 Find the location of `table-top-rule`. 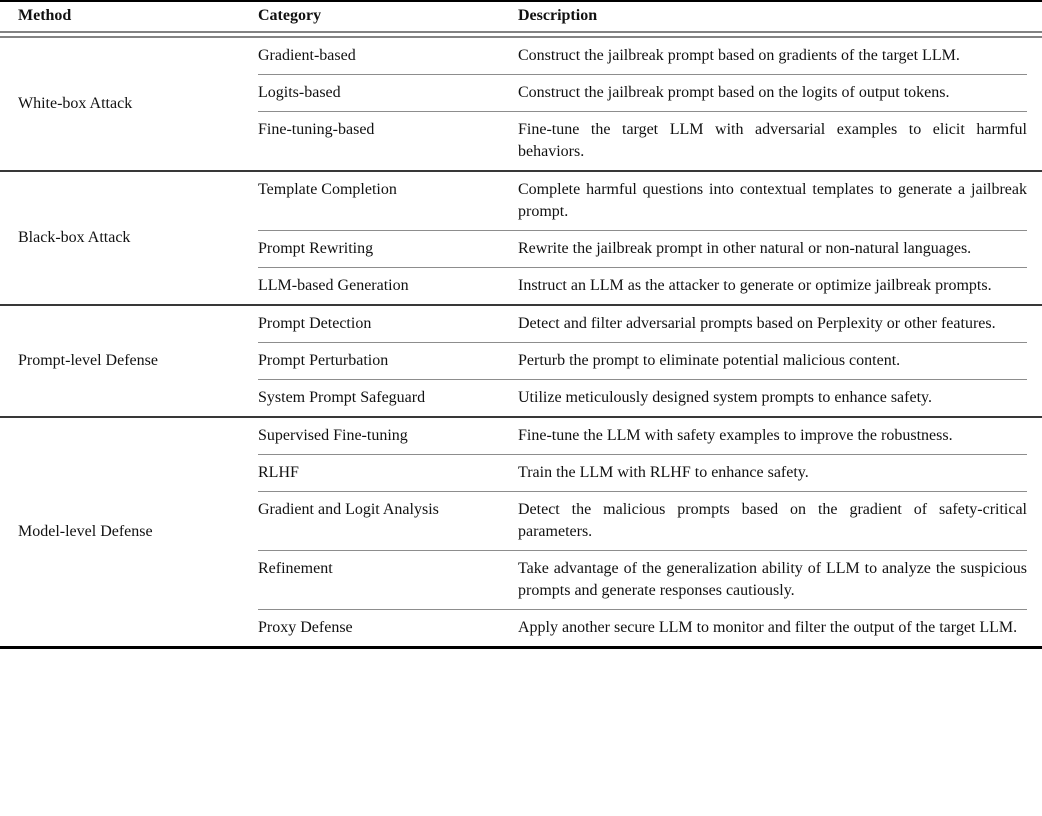

table-top-rule is located at coordinates (521, 1).